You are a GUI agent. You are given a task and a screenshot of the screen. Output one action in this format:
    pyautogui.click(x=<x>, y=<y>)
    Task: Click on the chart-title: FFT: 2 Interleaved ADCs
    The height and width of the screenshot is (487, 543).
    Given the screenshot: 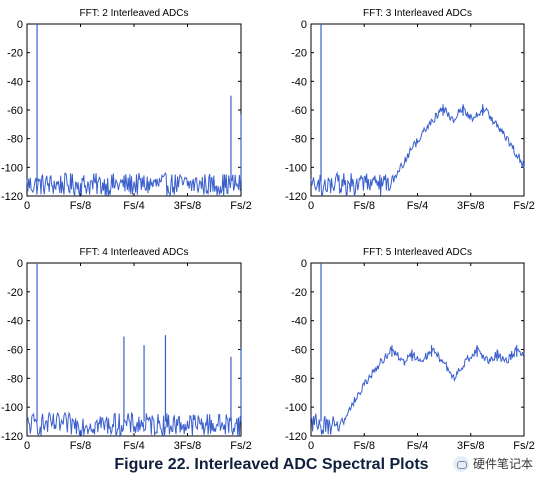 What is the action you would take?
    pyautogui.click(x=134, y=13)
    